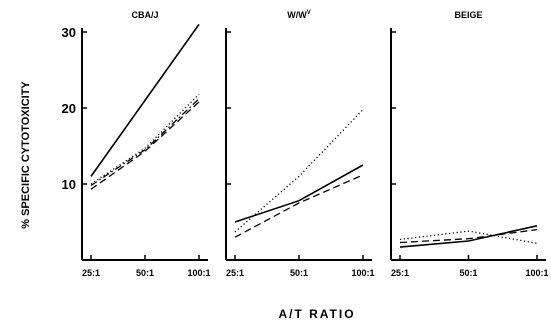 The image size is (551, 329). What do you see at coordinates (299, 15) in the screenshot?
I see `panel-title: W/WV` at bounding box center [299, 15].